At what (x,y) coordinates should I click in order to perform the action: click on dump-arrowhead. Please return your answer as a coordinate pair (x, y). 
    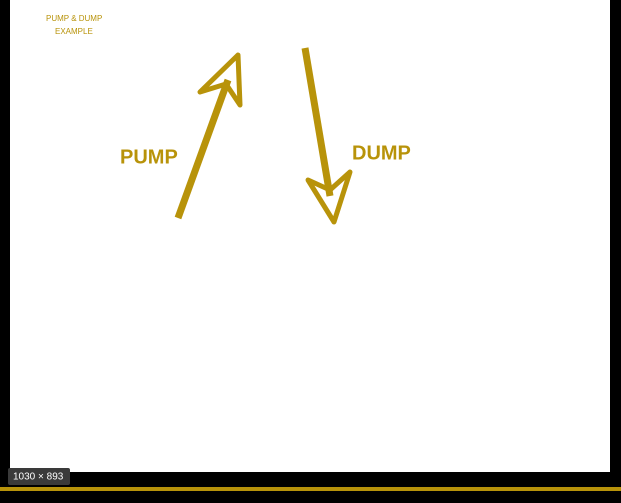
    Looking at the image, I should click on (329, 197).